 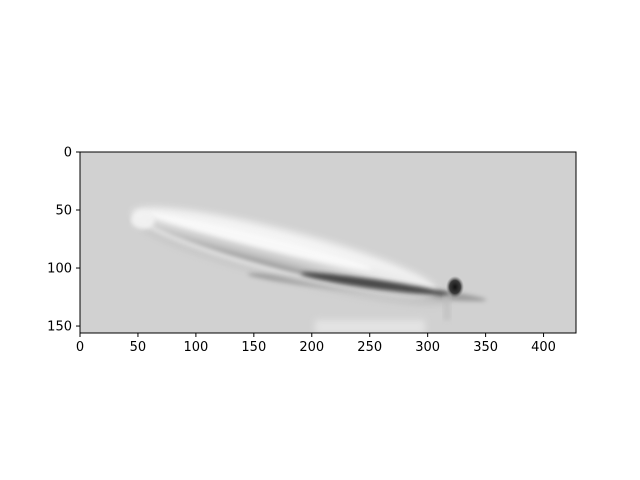 What do you see at coordinates (543, 347) in the screenshot?
I see `x-tick-label: 400` at bounding box center [543, 347].